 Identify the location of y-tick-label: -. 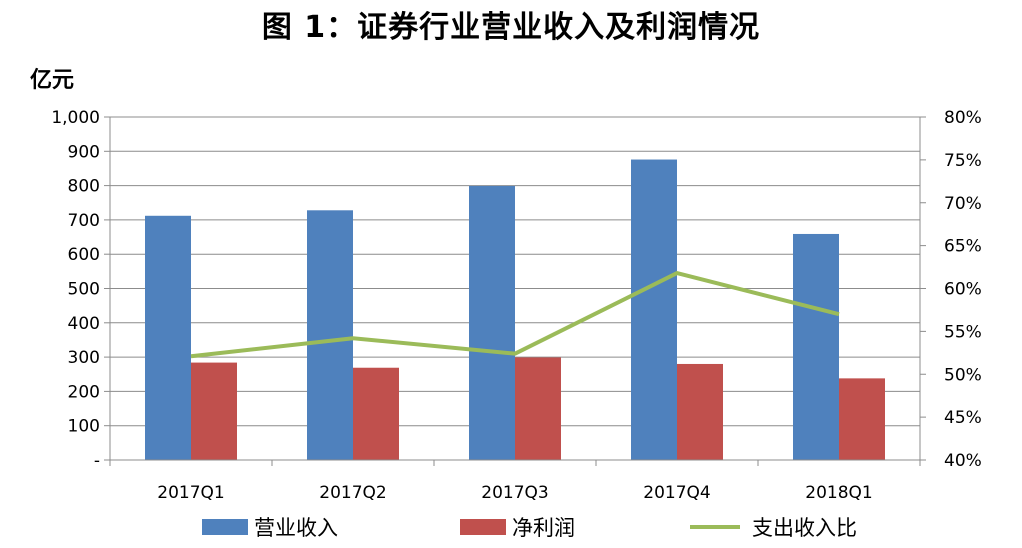
(97, 461).